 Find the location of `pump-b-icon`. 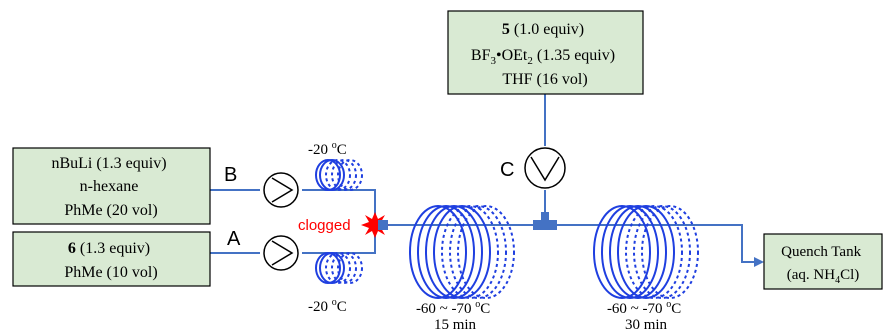

pump-b-icon is located at coordinates (281, 190).